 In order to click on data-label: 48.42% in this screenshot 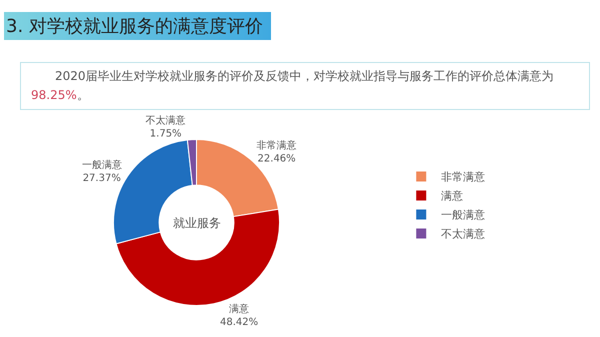, I will do `click(239, 322)`.